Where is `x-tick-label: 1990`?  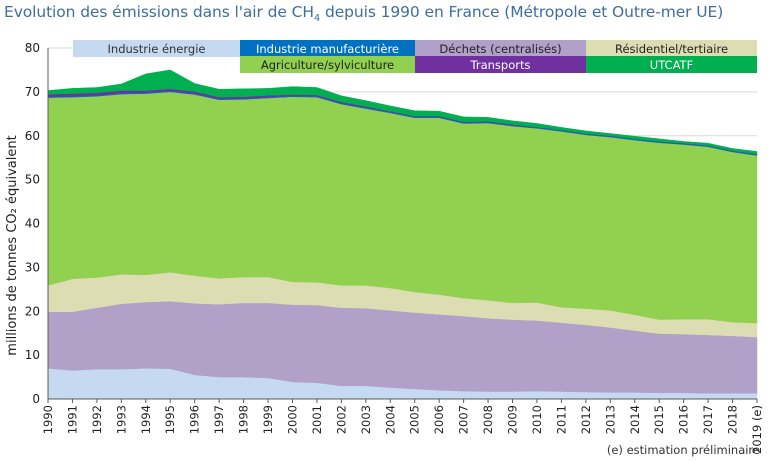
x-tick-label: 1990 is located at coordinates (48, 419).